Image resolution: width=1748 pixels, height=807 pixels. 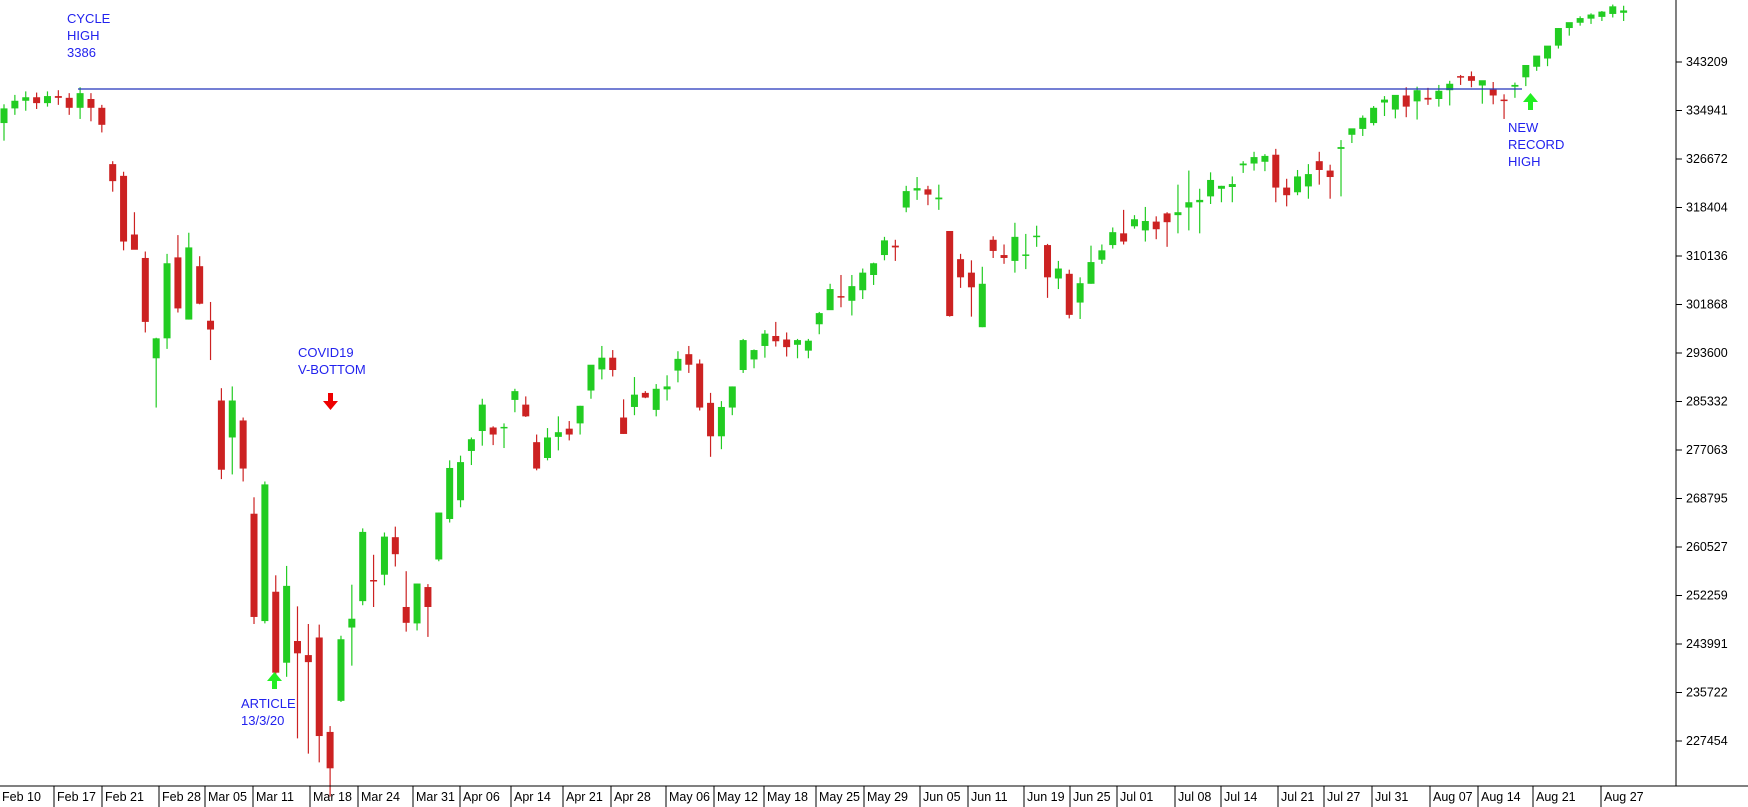 I want to click on y-tick-label: 235722, so click(x=1707, y=693).